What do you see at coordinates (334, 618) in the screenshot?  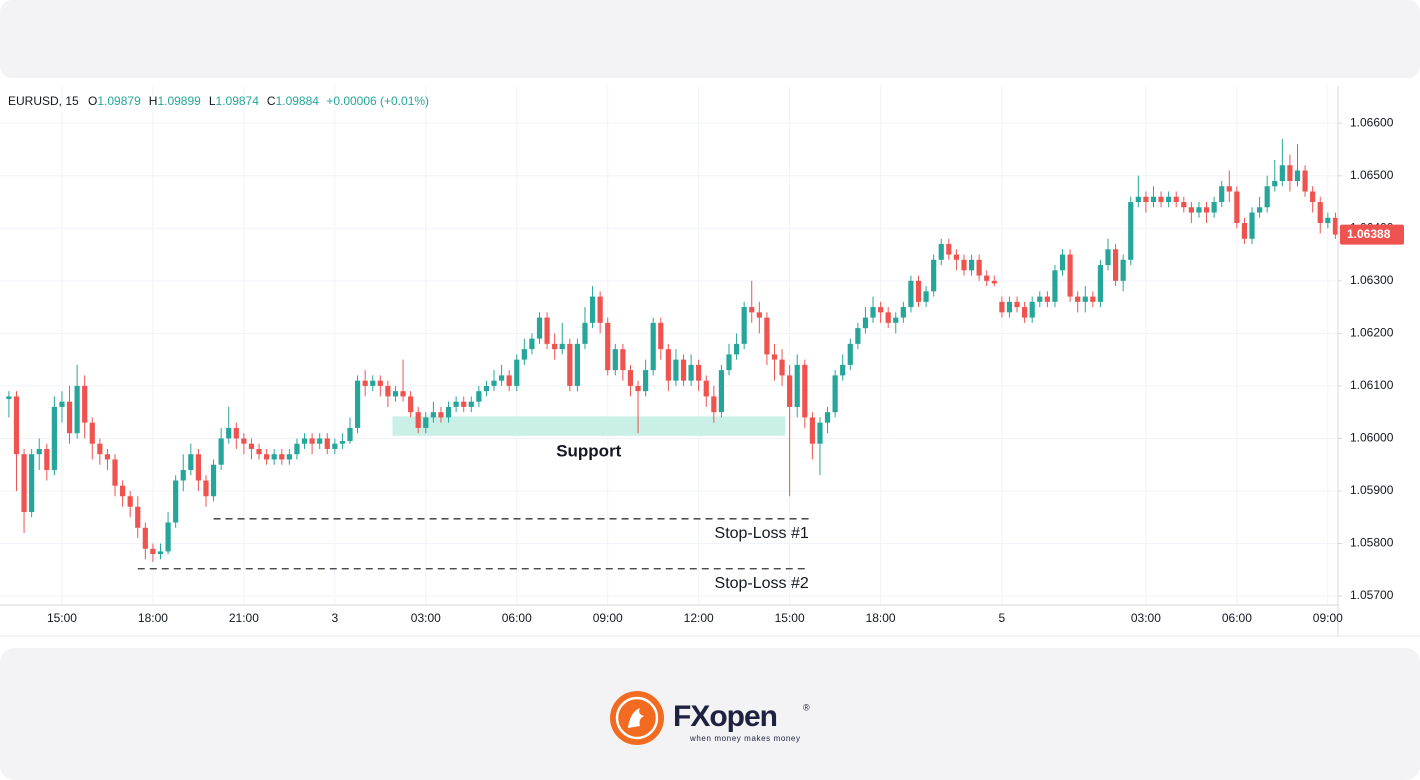 I see `x-tick-label: 3` at bounding box center [334, 618].